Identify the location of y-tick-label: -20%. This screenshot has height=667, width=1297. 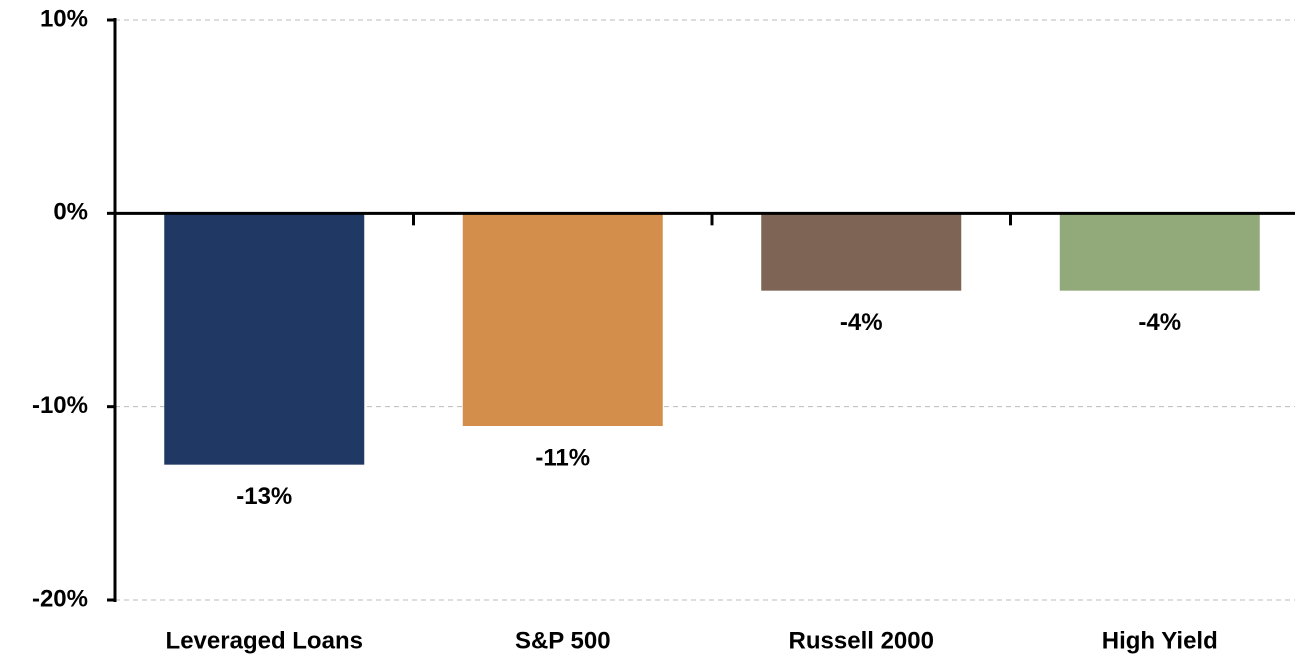
(60, 598).